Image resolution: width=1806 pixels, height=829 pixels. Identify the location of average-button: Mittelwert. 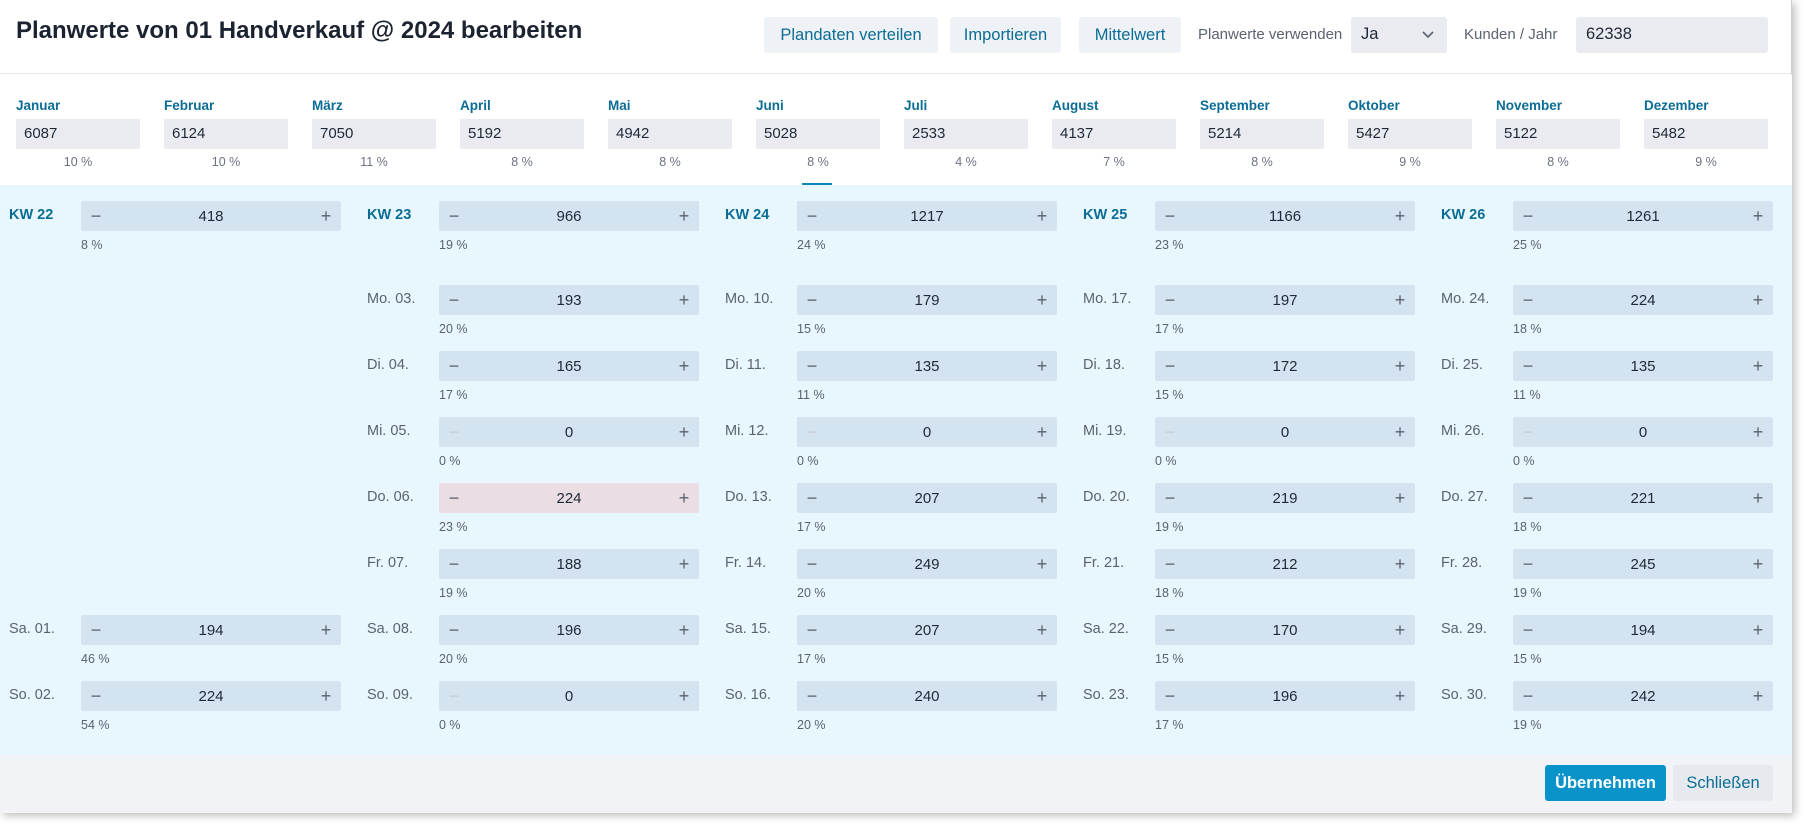
(1130, 35).